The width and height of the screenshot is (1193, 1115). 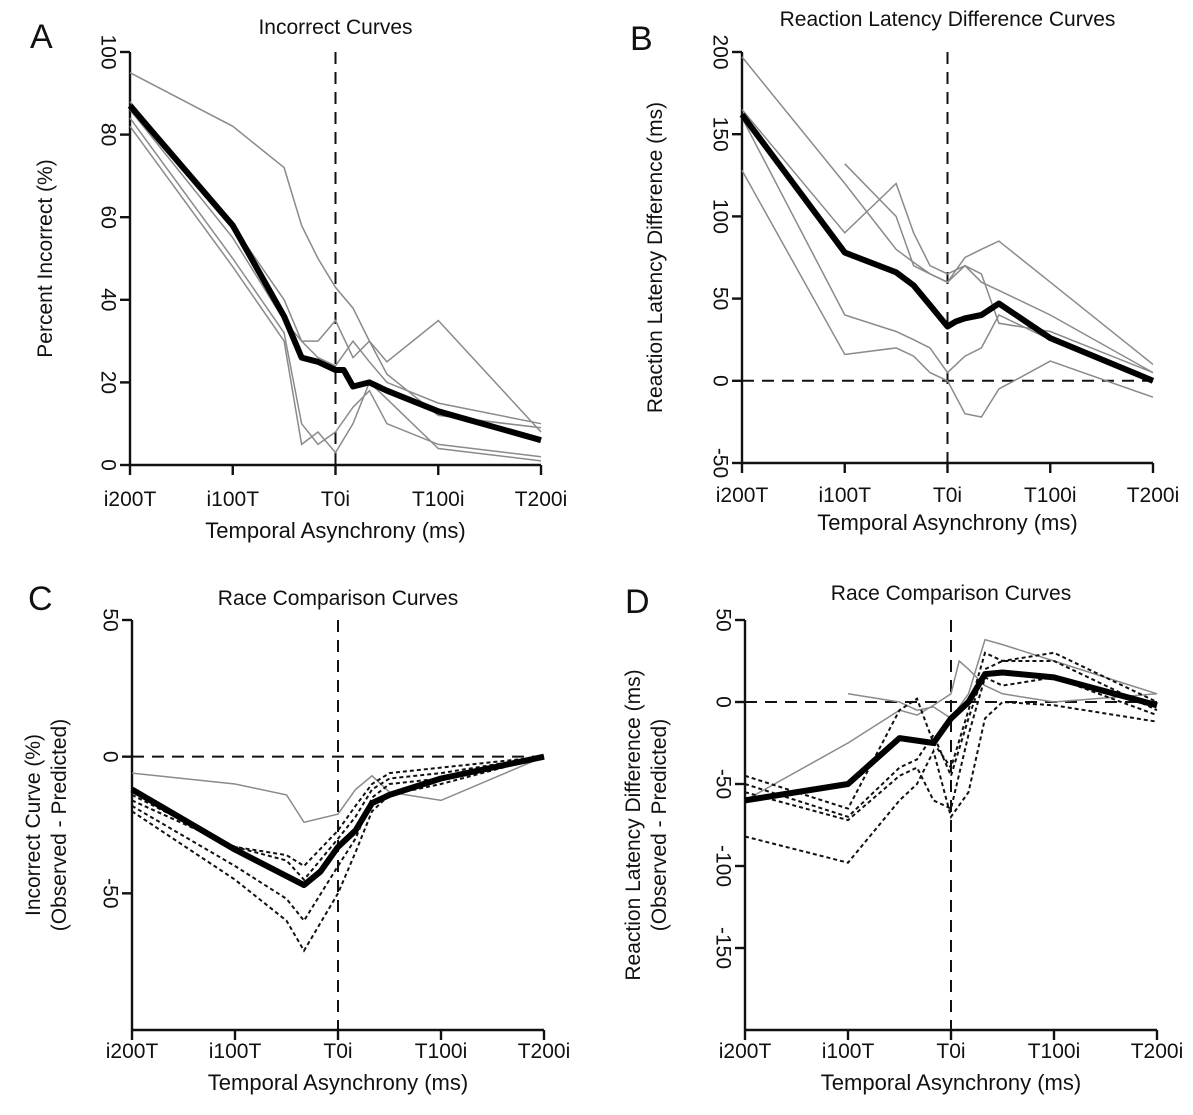 I want to click on panel-b-y-tick-label: 150, so click(x=720, y=134).